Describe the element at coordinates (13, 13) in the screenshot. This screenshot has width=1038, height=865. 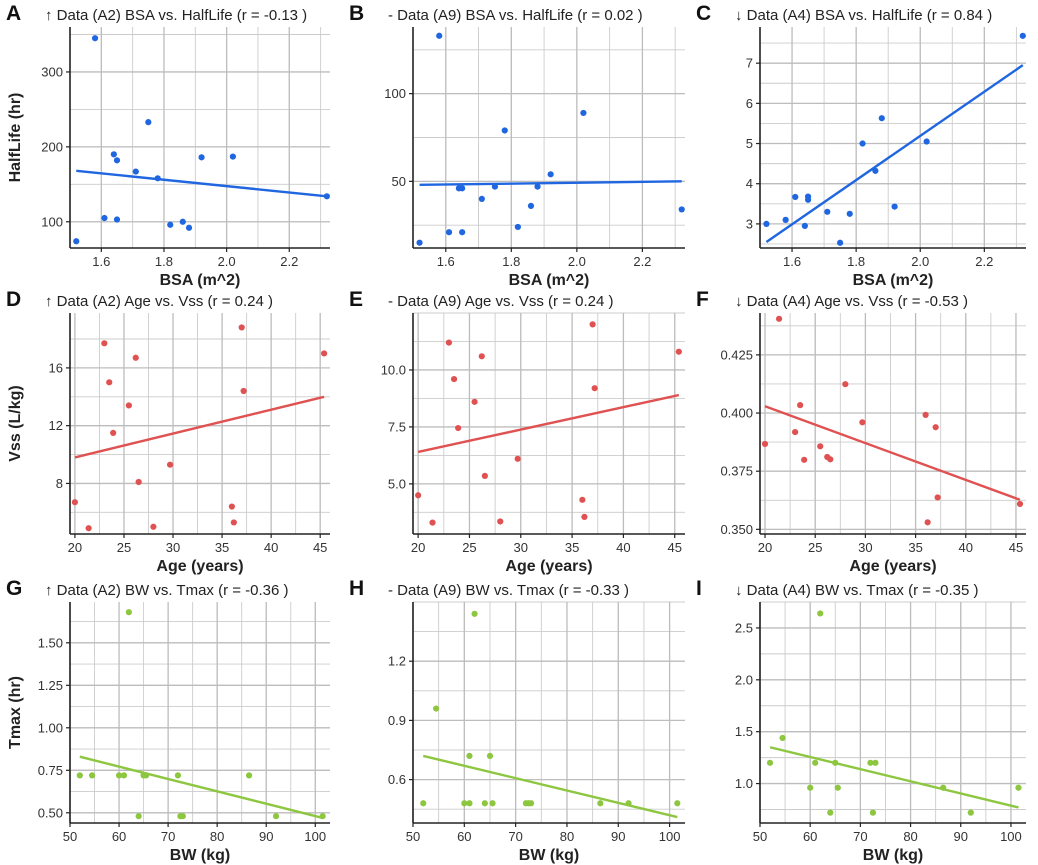
I see `panel-letter: A` at that location.